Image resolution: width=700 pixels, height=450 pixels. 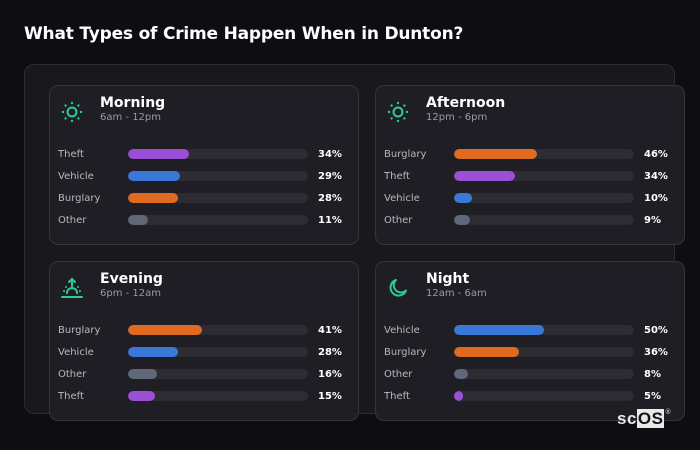 I want to click on scos-logo: scOS ®, so click(x=644, y=419).